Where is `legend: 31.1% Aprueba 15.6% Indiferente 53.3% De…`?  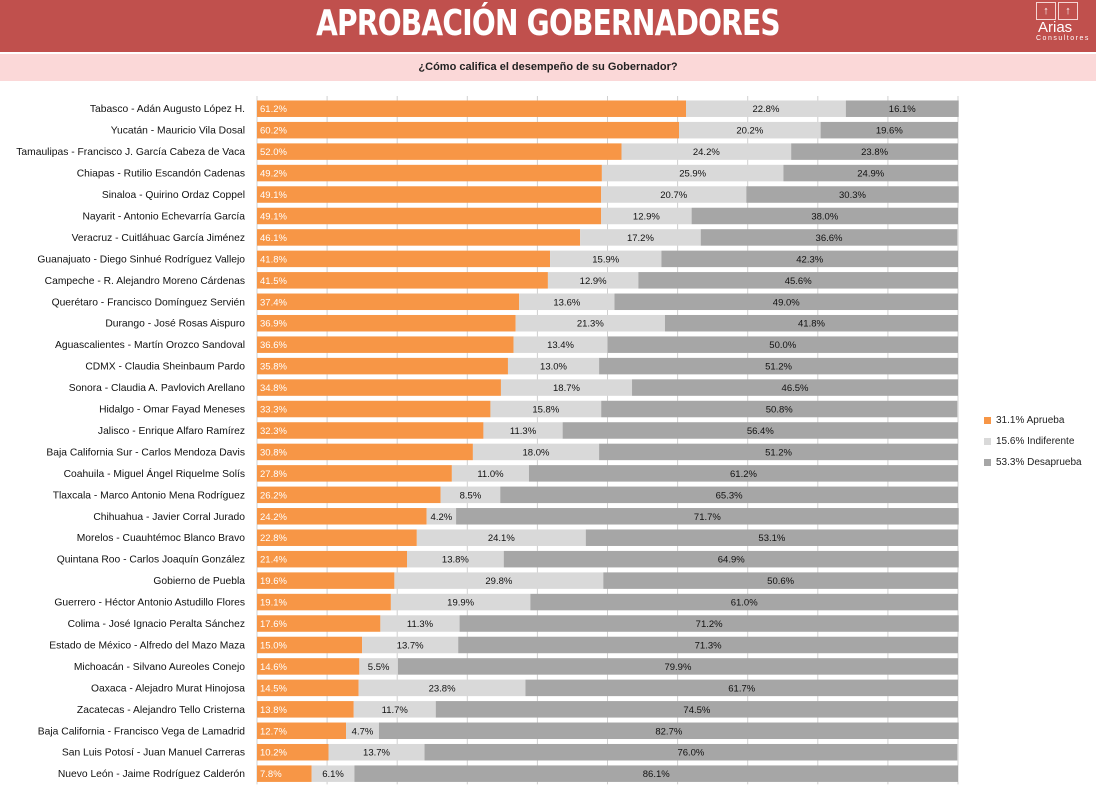 legend: 31.1% Aprueba 15.6% Indiferente 53.3% De… is located at coordinates (1033, 441).